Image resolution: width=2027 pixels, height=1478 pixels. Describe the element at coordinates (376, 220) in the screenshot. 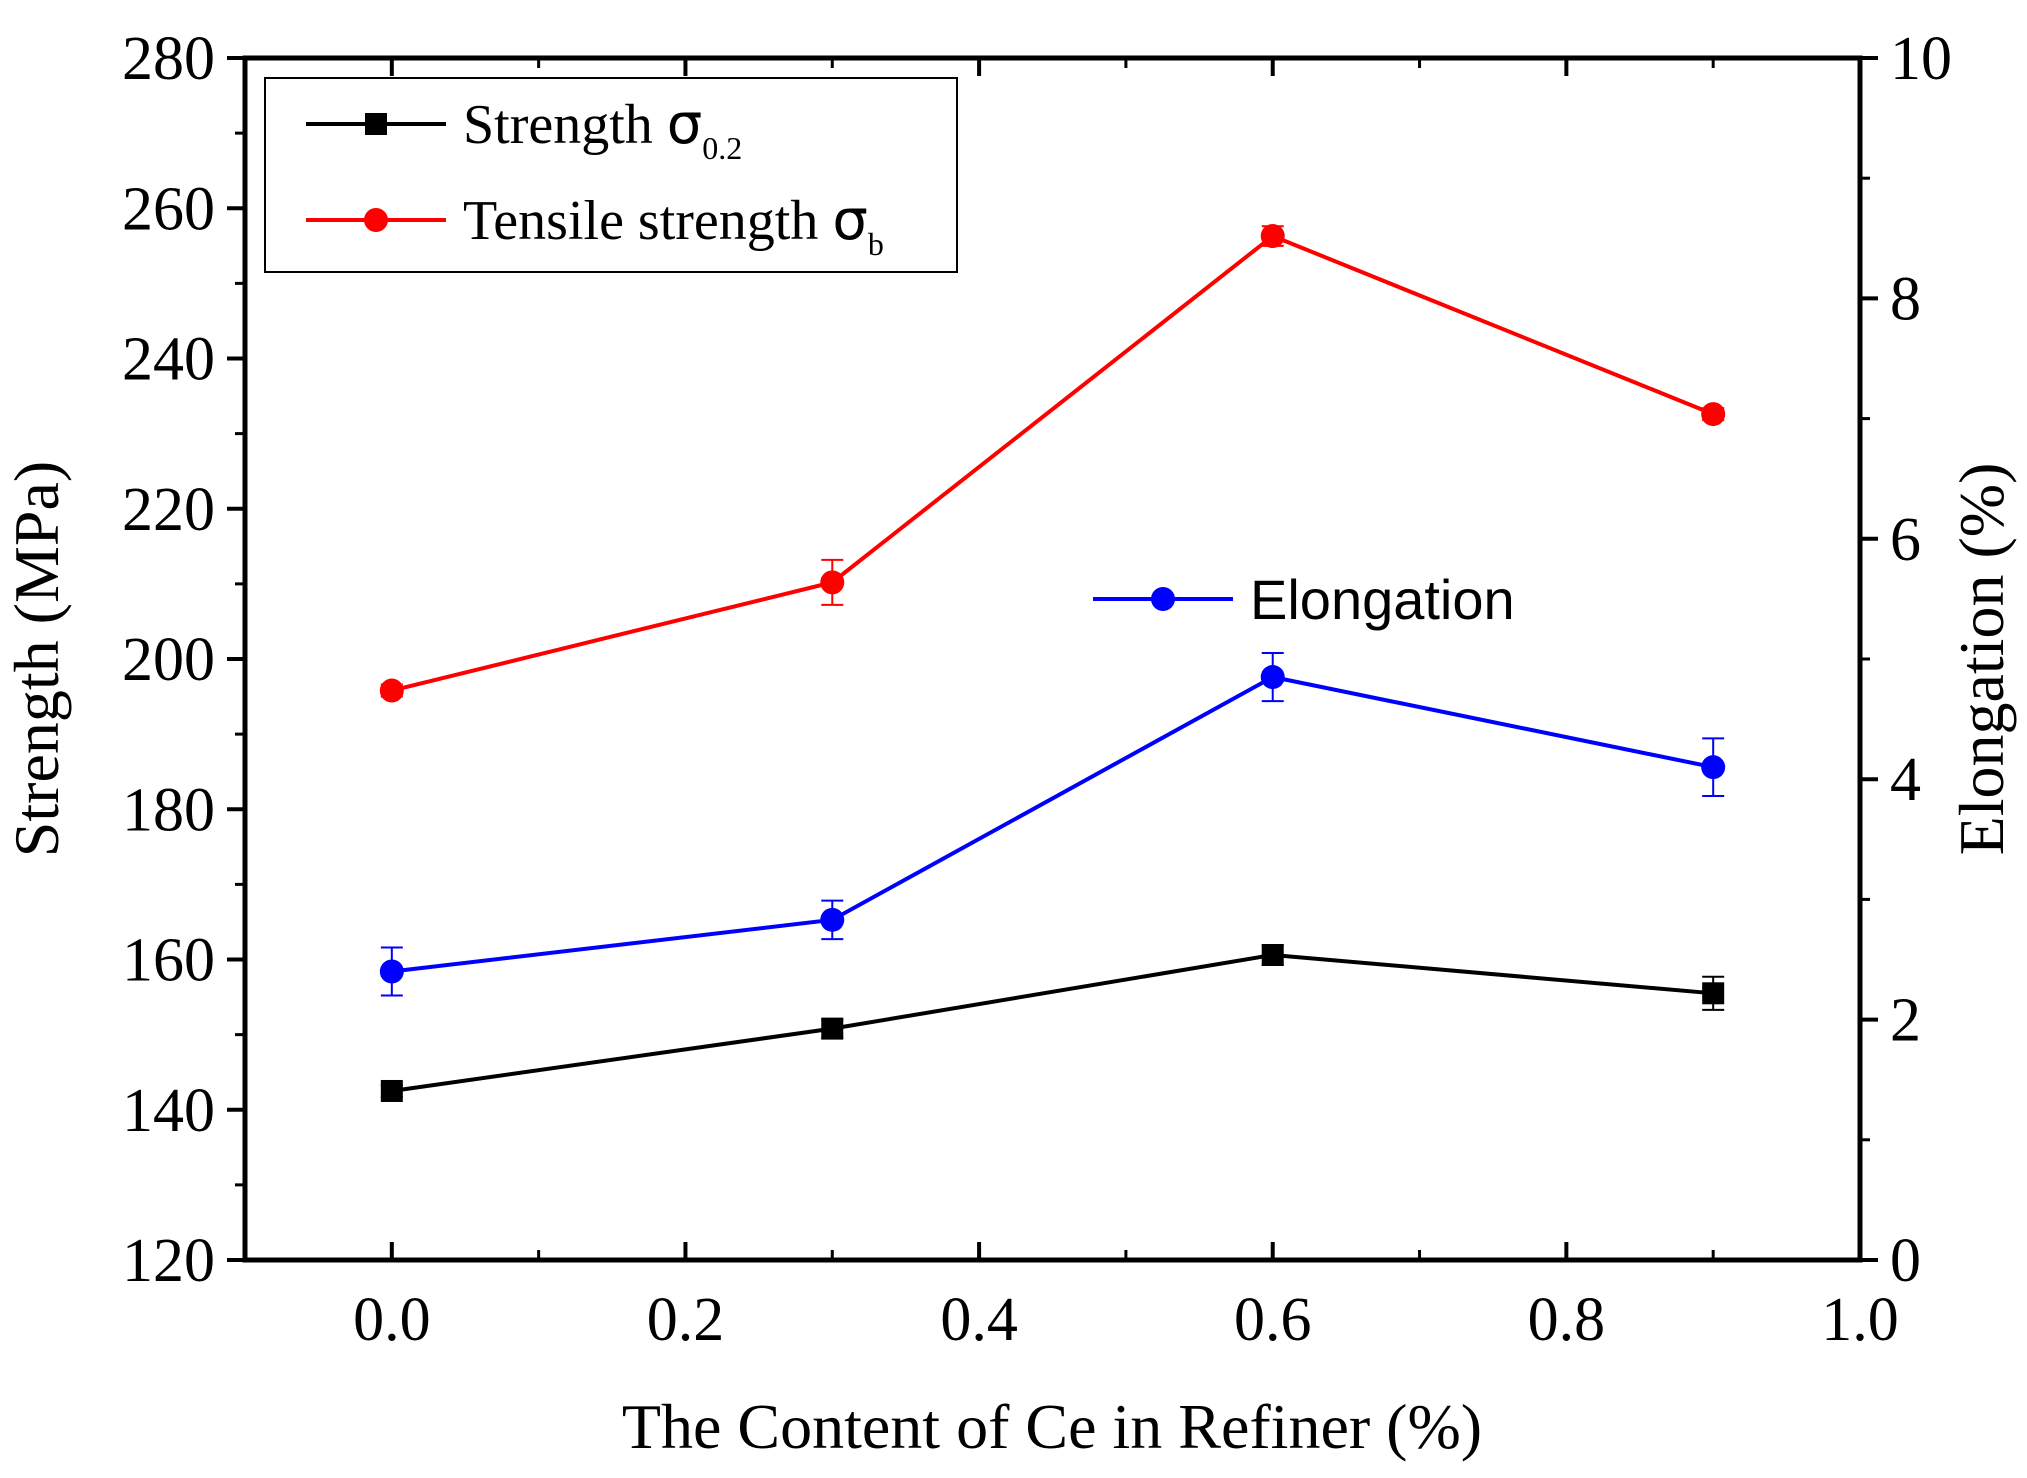

I see `legend-marker-tensile` at that location.